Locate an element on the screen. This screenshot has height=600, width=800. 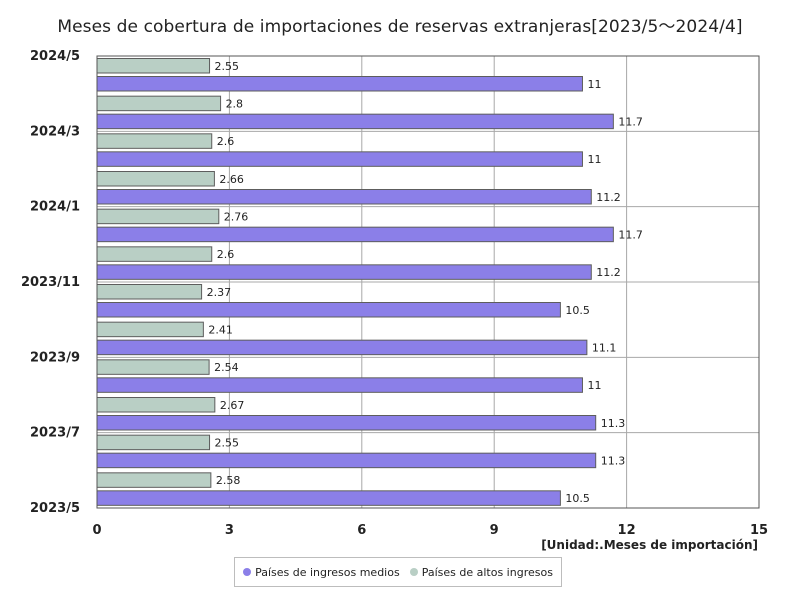
y-tick-label: 2024/5 is located at coordinates (55, 56).